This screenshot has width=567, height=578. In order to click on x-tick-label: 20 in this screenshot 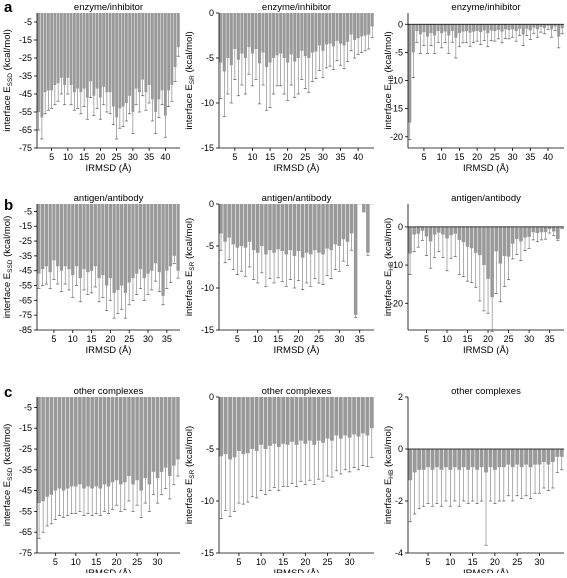, I will do `click(477, 157)`.